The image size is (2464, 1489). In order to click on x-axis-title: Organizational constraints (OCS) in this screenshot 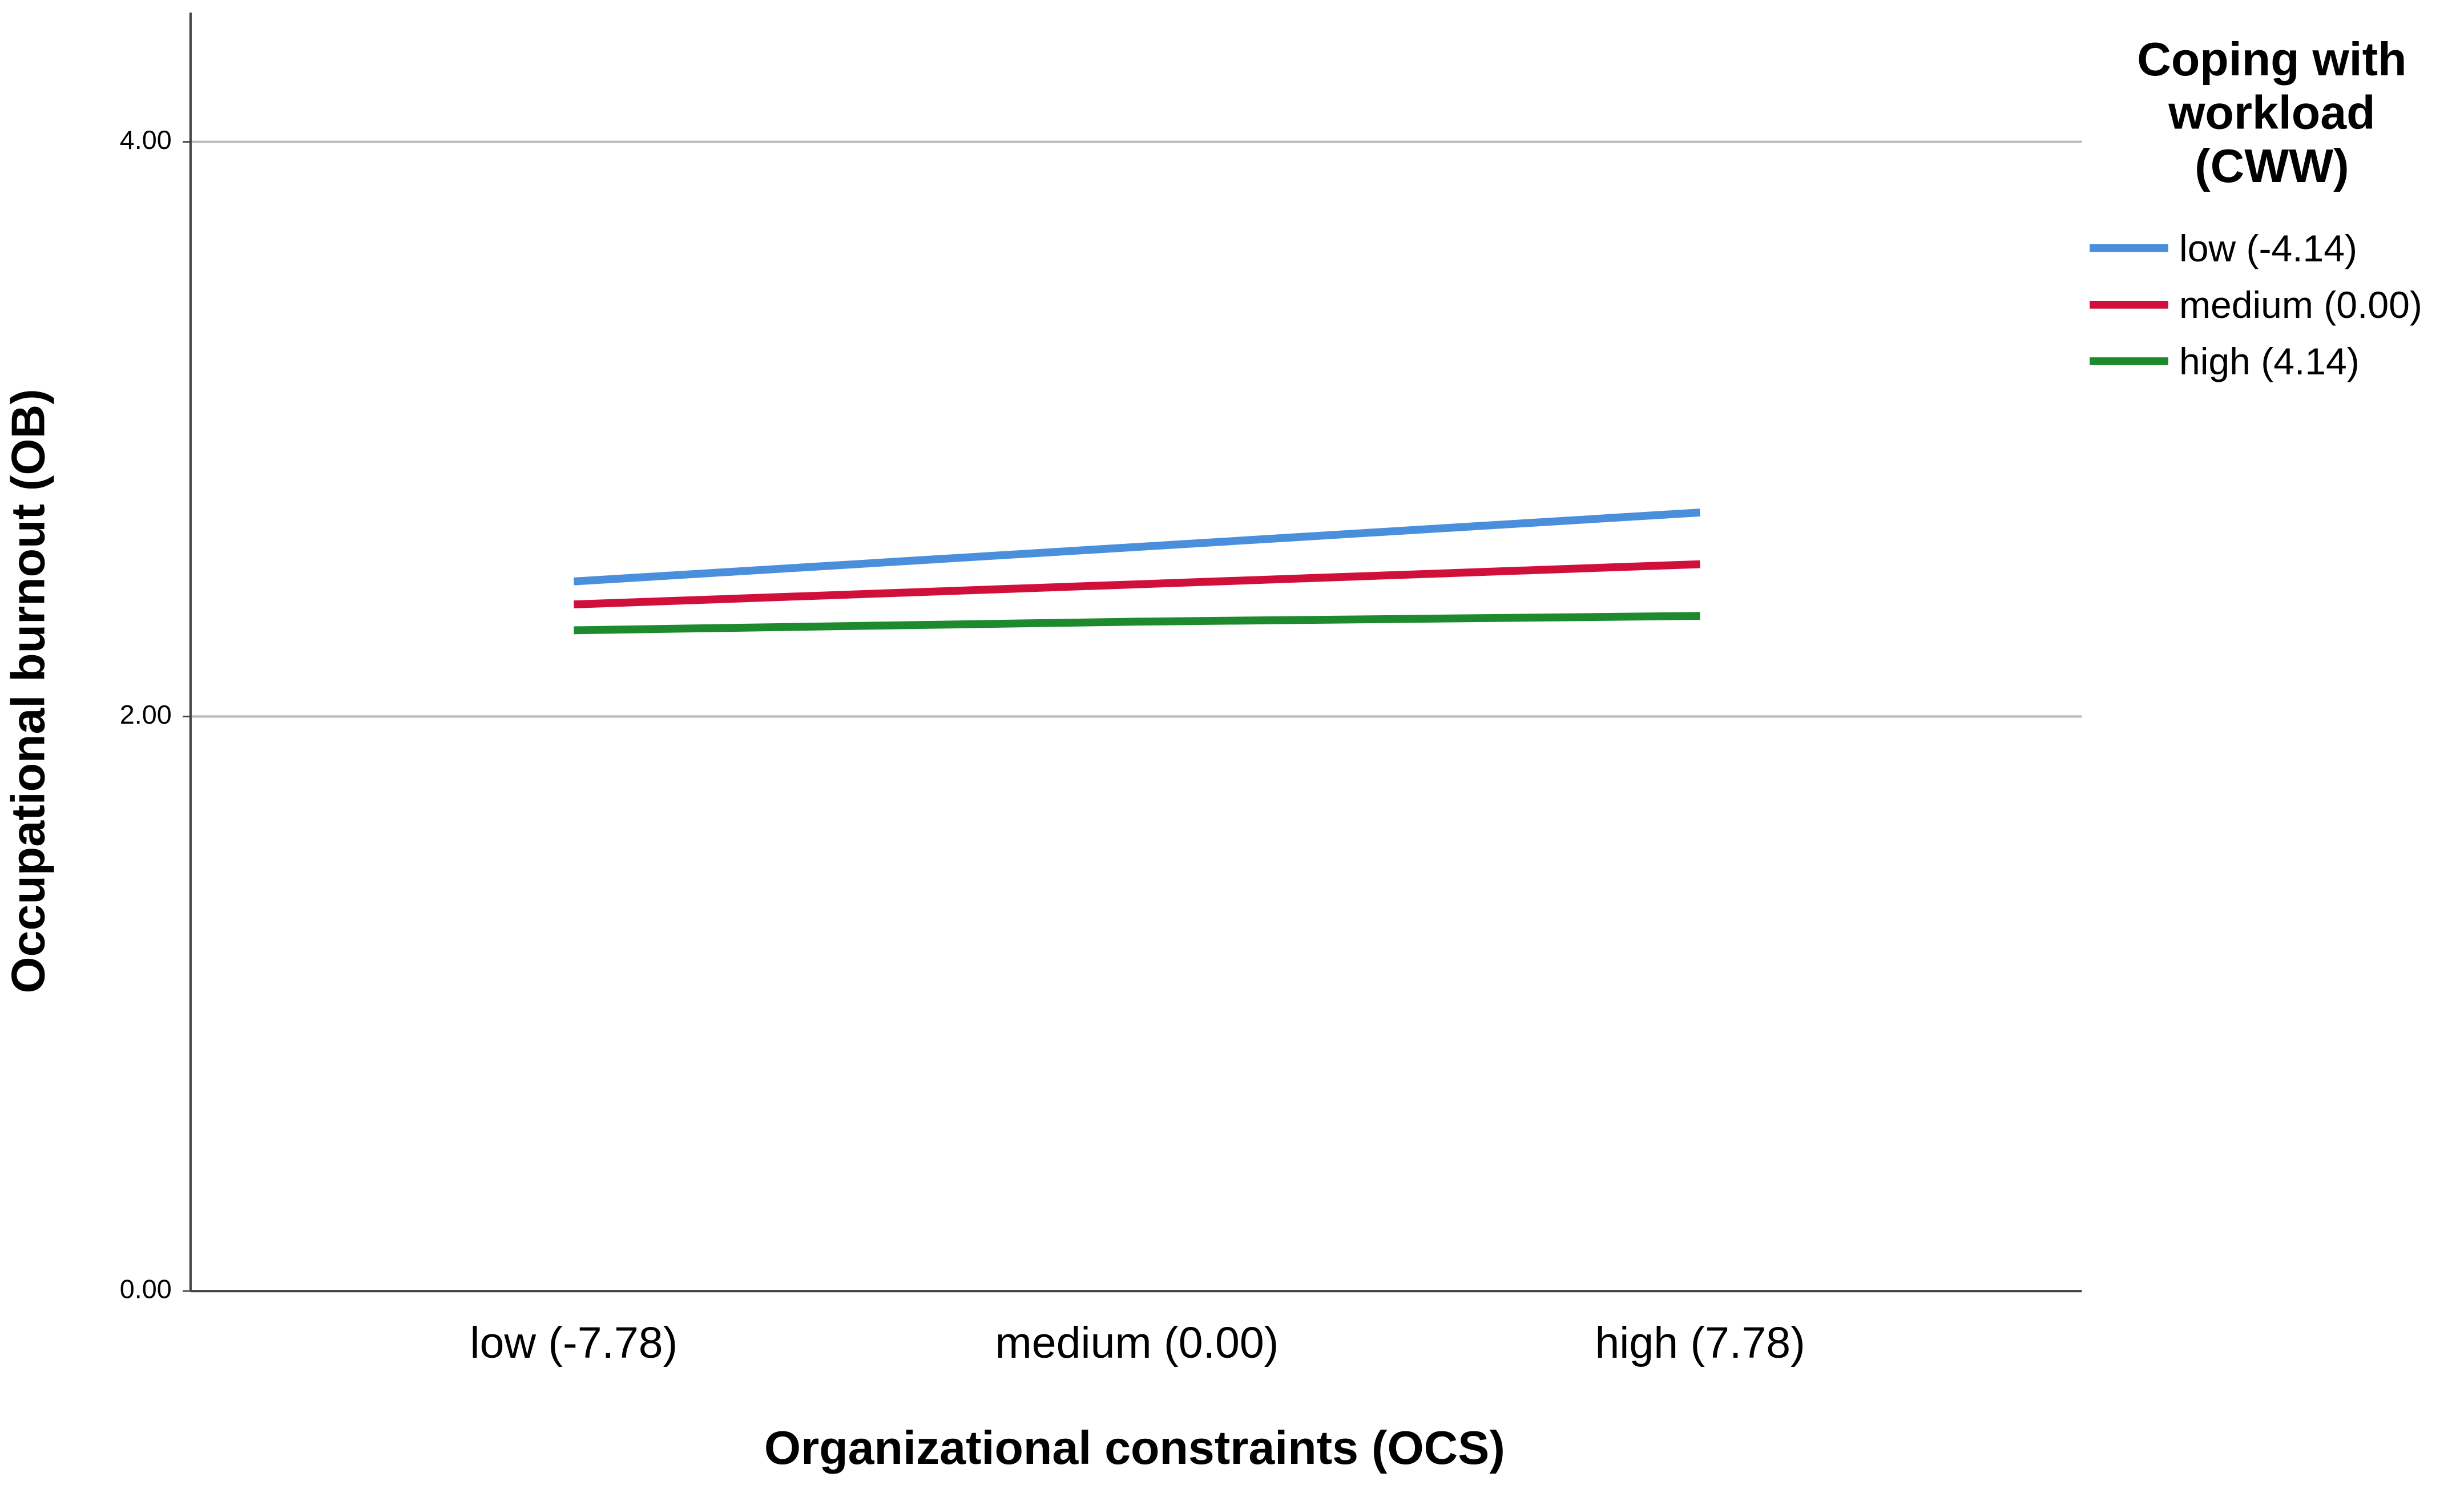, I will do `click(1134, 1448)`.